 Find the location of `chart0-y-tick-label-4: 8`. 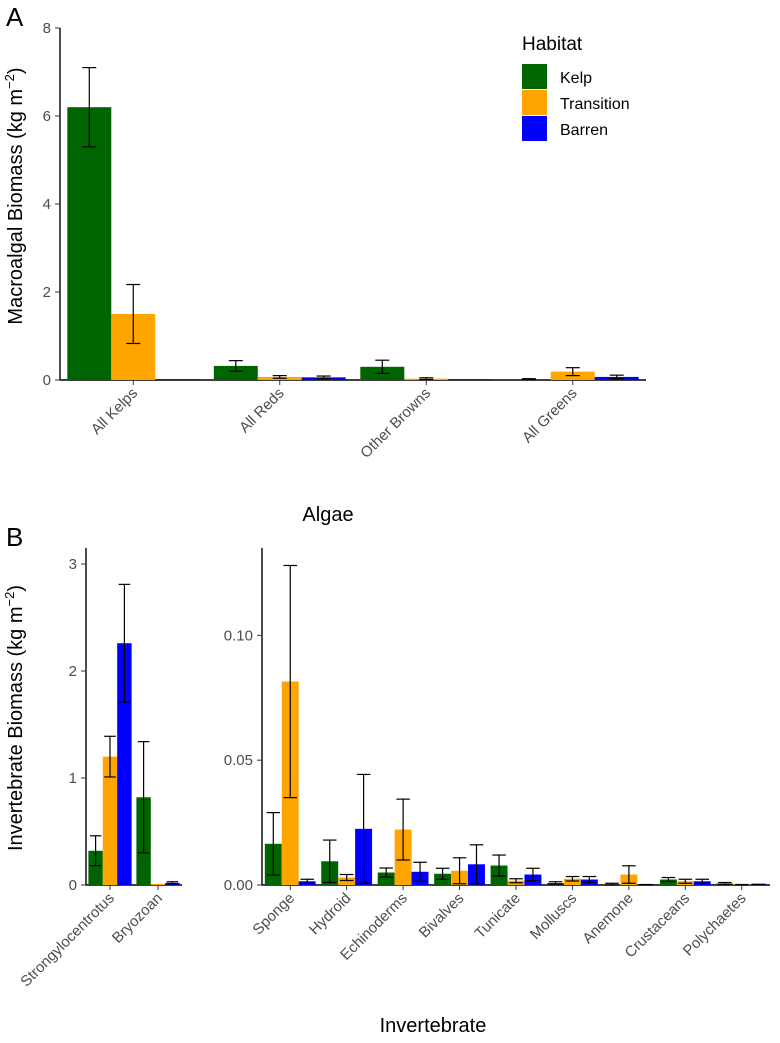

chart0-y-tick-label-4: 8 is located at coordinates (47, 28).